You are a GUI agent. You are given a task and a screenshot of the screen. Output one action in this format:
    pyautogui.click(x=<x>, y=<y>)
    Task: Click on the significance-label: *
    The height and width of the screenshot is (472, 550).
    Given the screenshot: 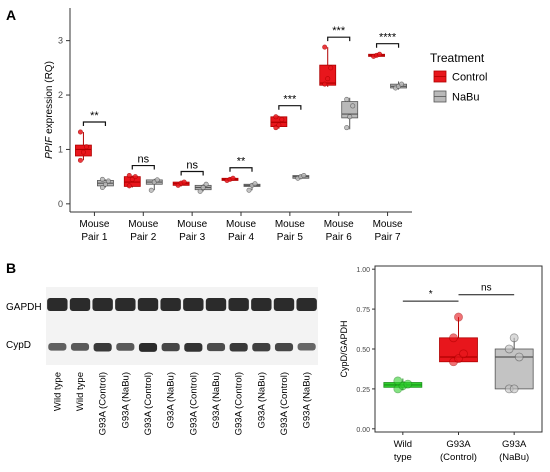 What is the action you would take?
    pyautogui.click(x=431, y=294)
    